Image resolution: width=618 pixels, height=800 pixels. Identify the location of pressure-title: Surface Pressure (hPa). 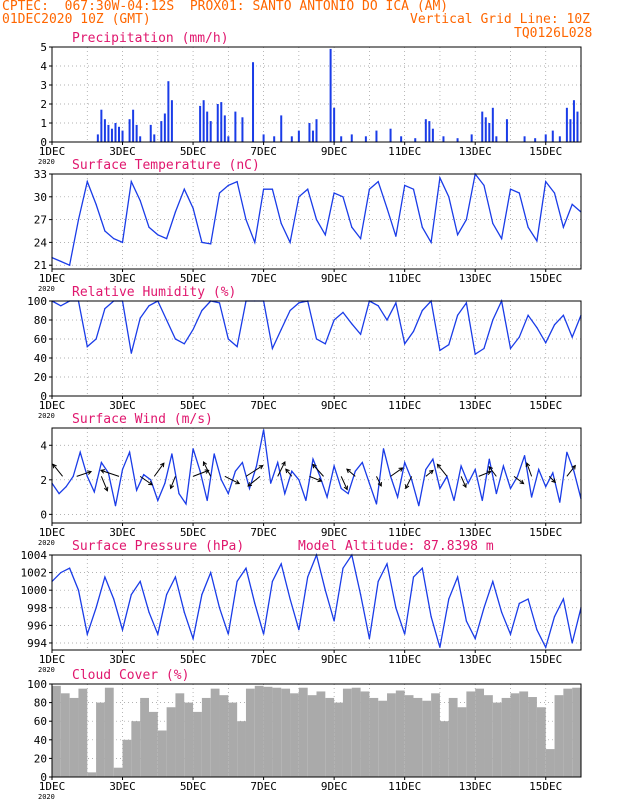
(158, 546).